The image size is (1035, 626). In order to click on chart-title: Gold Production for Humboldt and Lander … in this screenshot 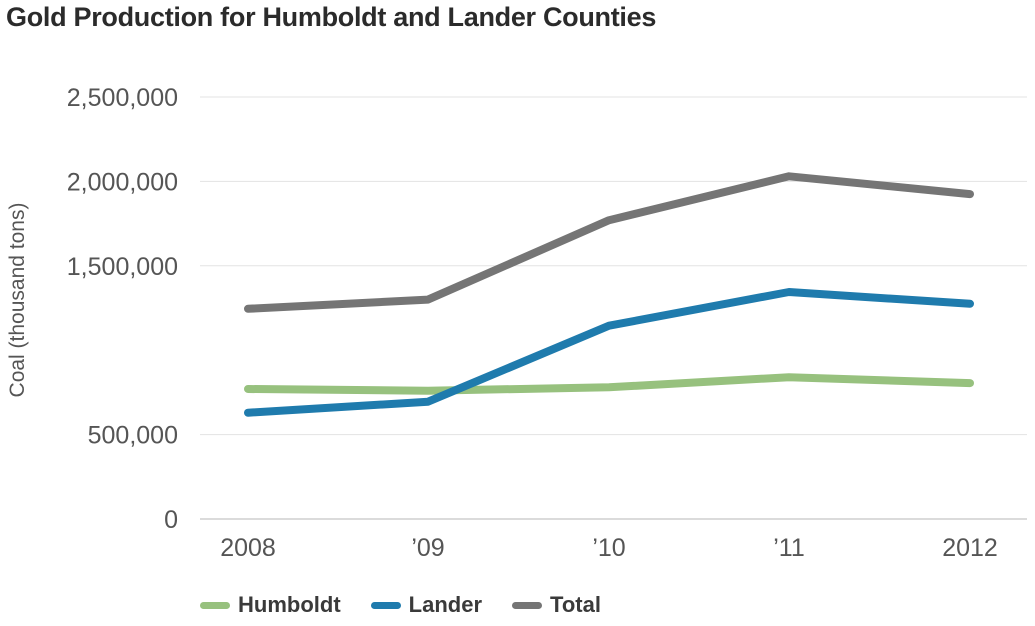, I will do `click(331, 17)`.